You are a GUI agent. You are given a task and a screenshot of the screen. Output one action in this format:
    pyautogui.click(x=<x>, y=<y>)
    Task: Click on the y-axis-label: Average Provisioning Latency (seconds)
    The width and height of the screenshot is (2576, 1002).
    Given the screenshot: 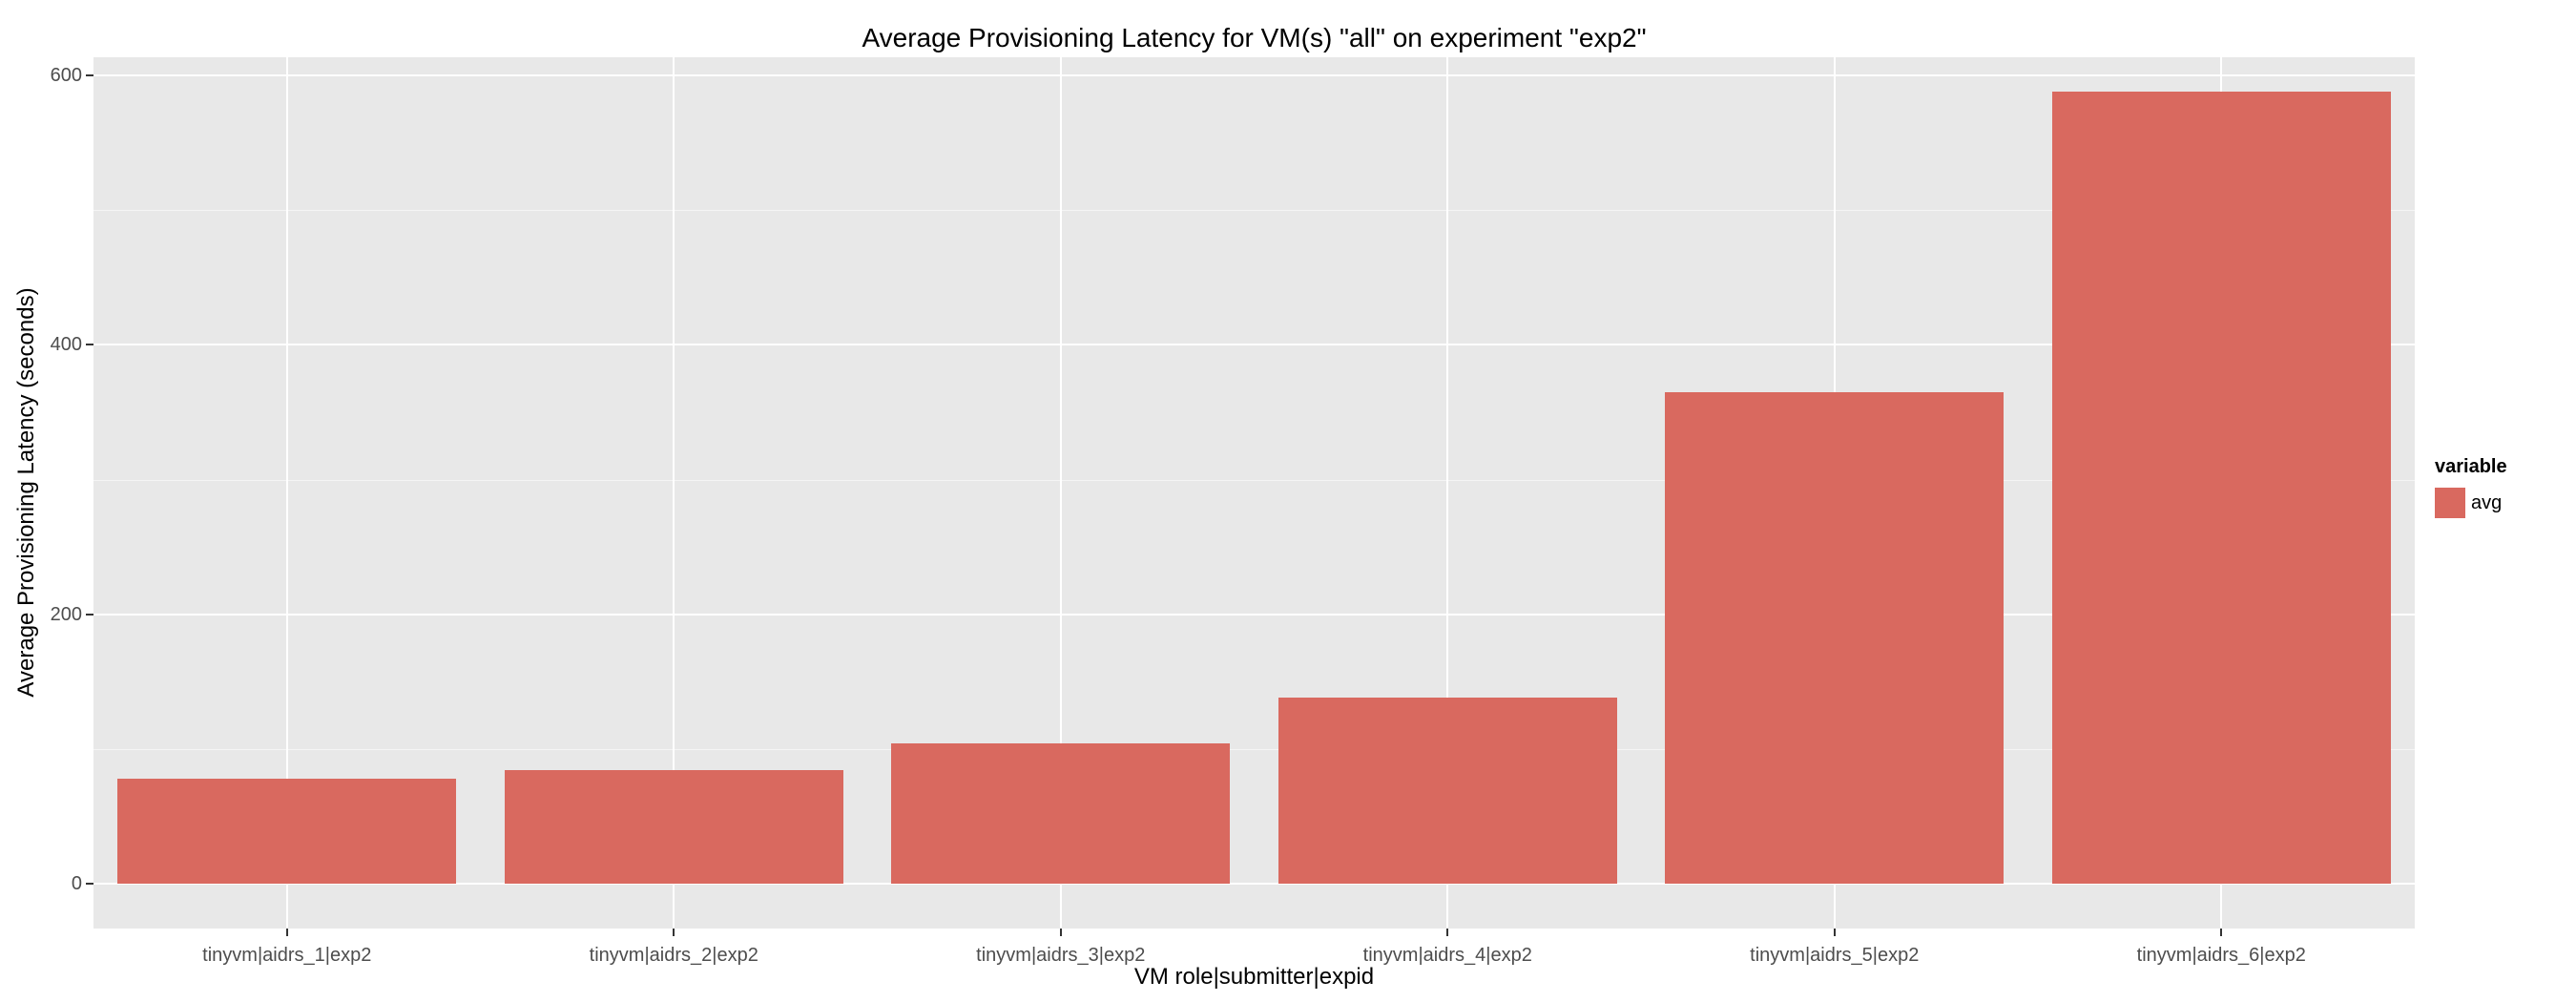 What is the action you would take?
    pyautogui.click(x=26, y=492)
    